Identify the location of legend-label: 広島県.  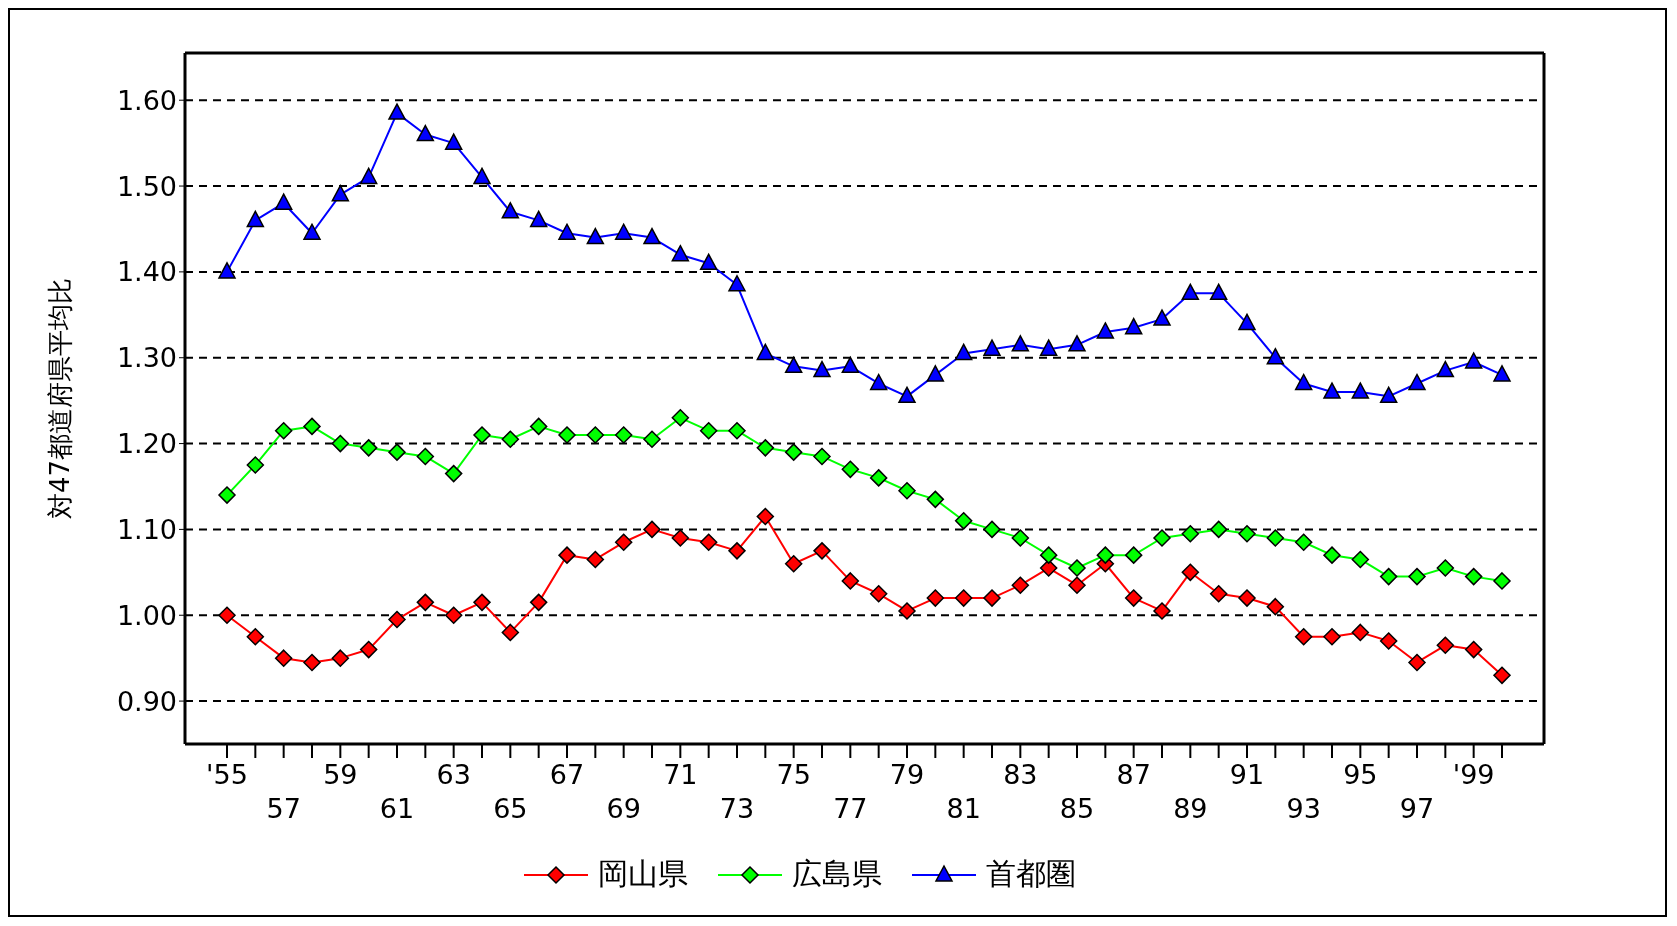
(837, 874).